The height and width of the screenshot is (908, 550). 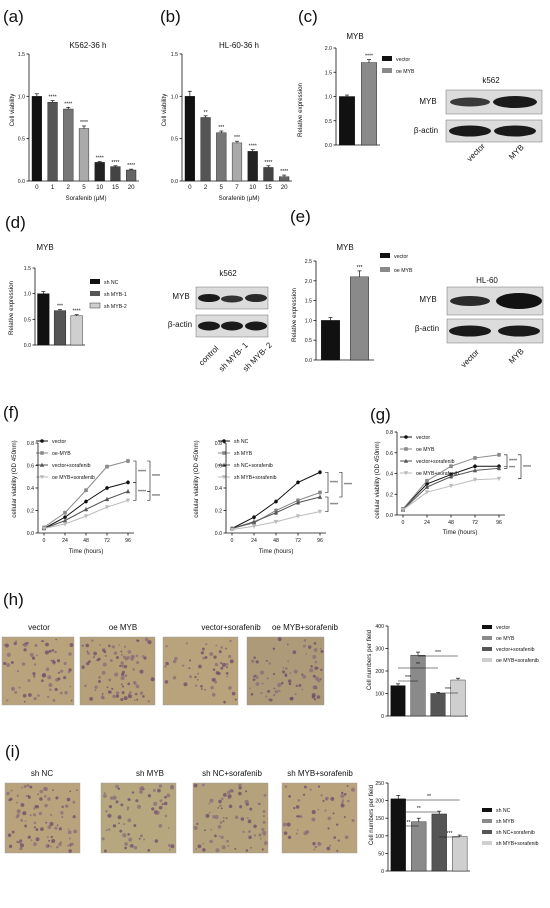 What do you see at coordinates (86, 541) in the screenshot?
I see `x-tick-label: 48` at bounding box center [86, 541].